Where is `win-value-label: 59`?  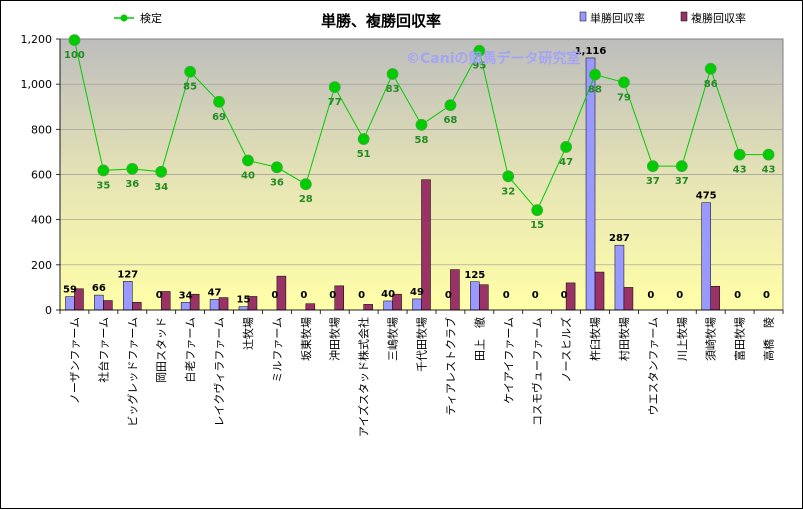 win-value-label: 59 is located at coordinates (70, 290).